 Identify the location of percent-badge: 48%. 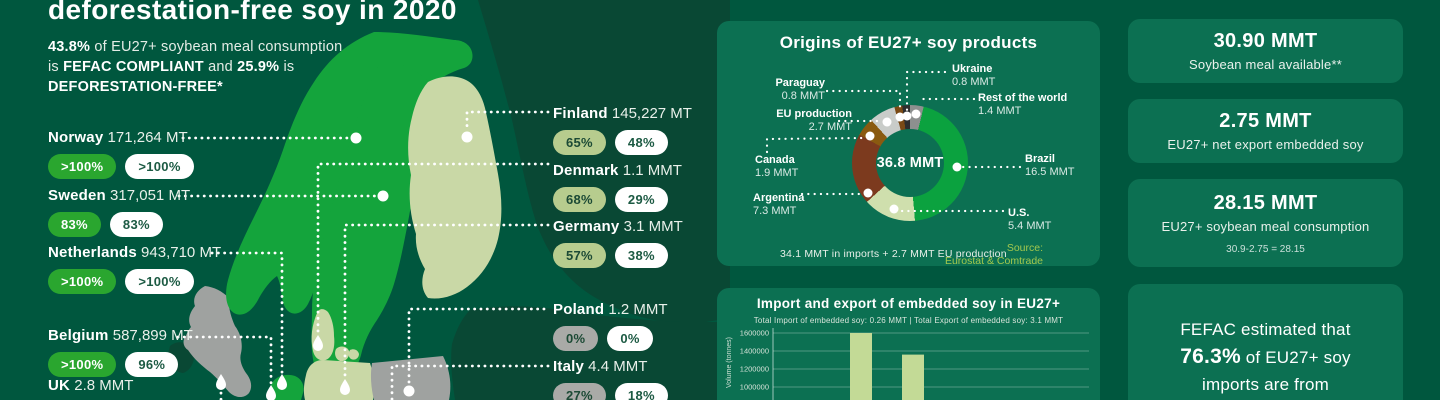
(641, 142).